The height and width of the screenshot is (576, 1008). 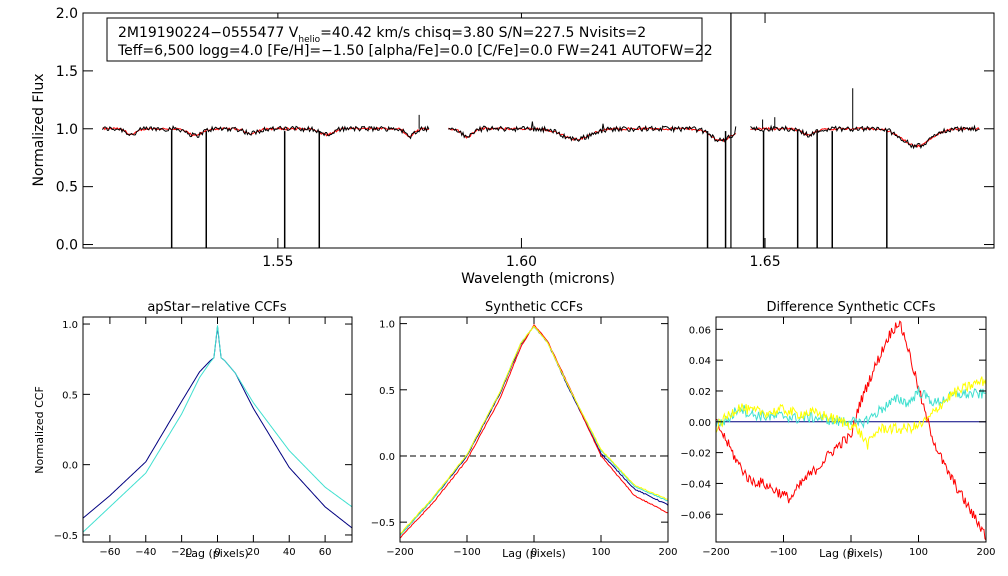 I want to click on y-tick-label: 0.02, so click(x=700, y=392).